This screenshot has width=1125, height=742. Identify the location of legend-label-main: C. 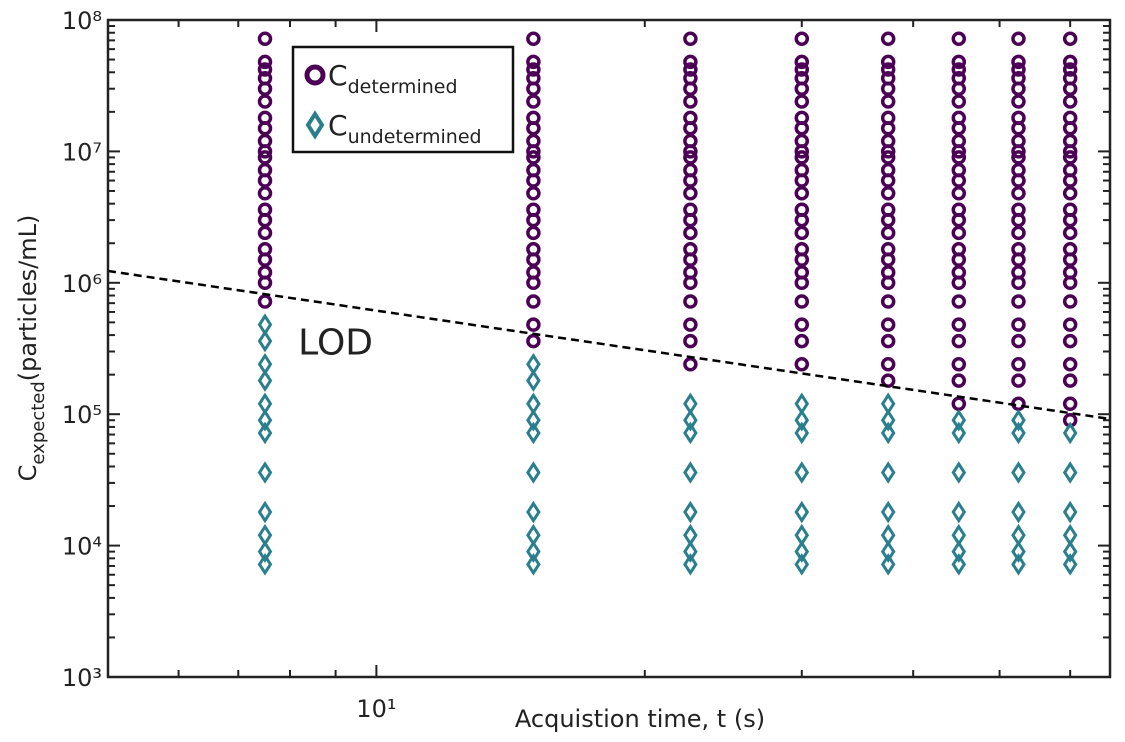
(338, 75).